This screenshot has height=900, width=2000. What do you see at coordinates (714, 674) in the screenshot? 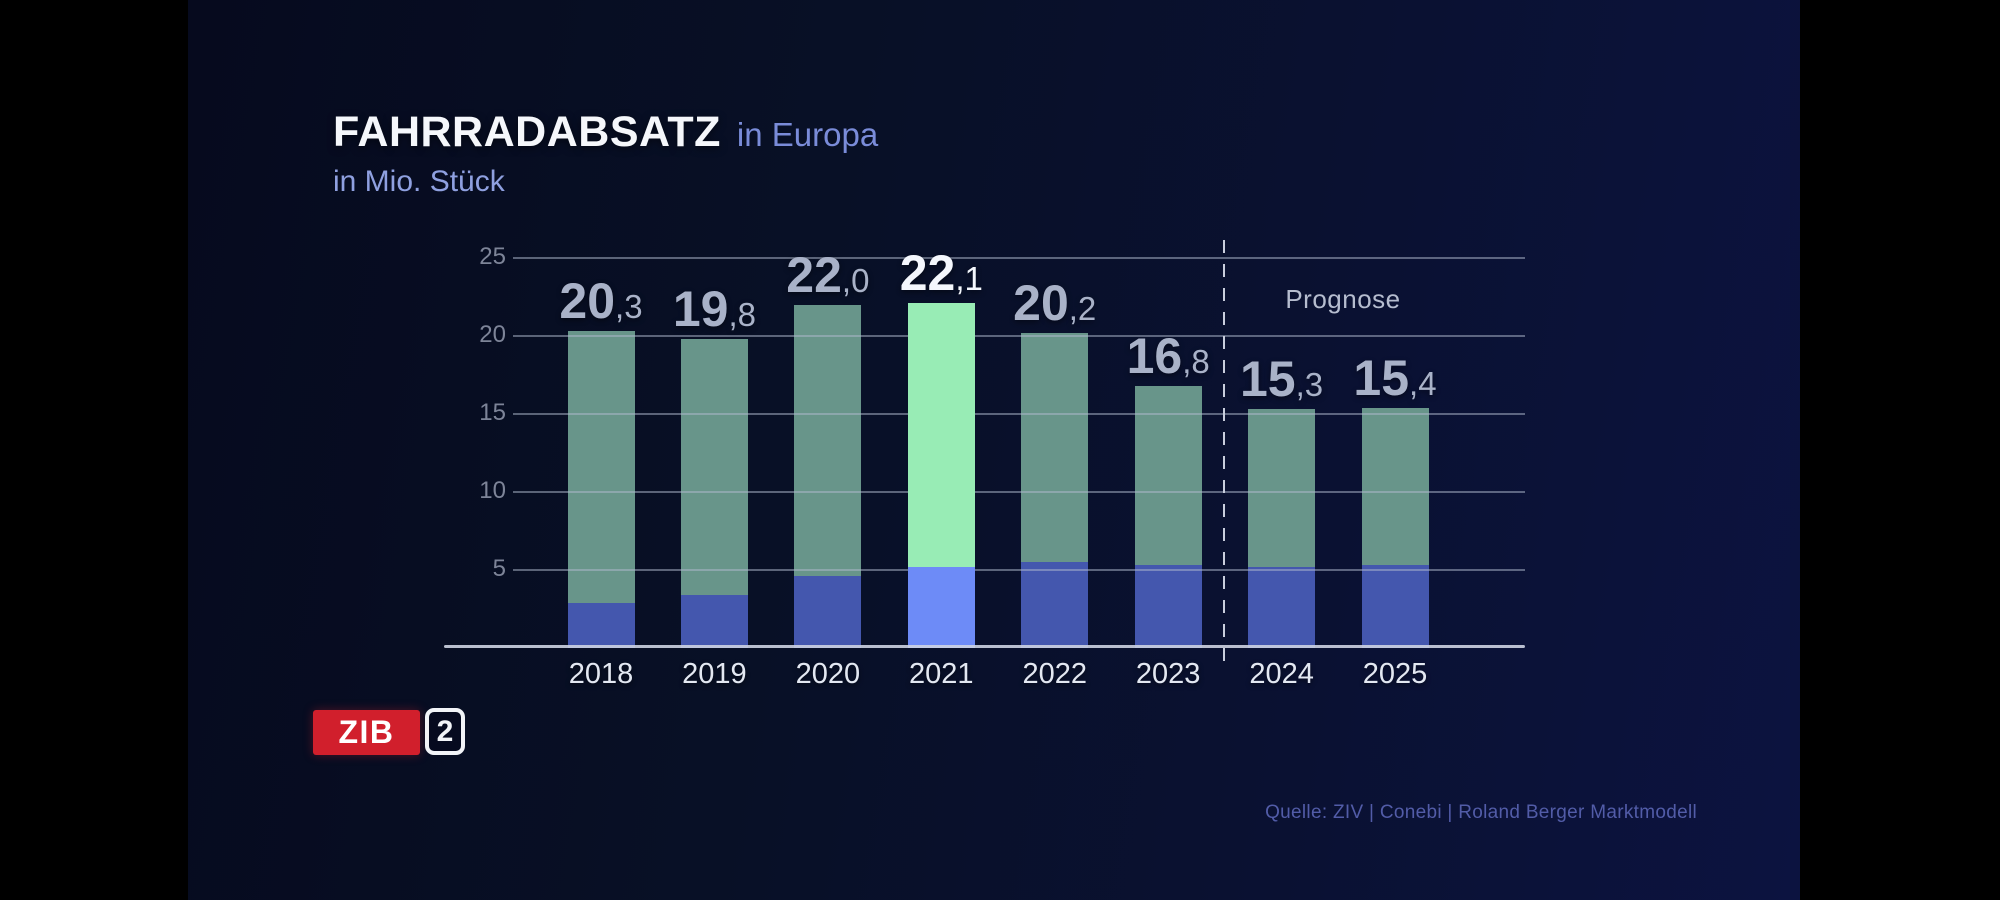
I see `x-axis-label-2019: 2019` at bounding box center [714, 674].